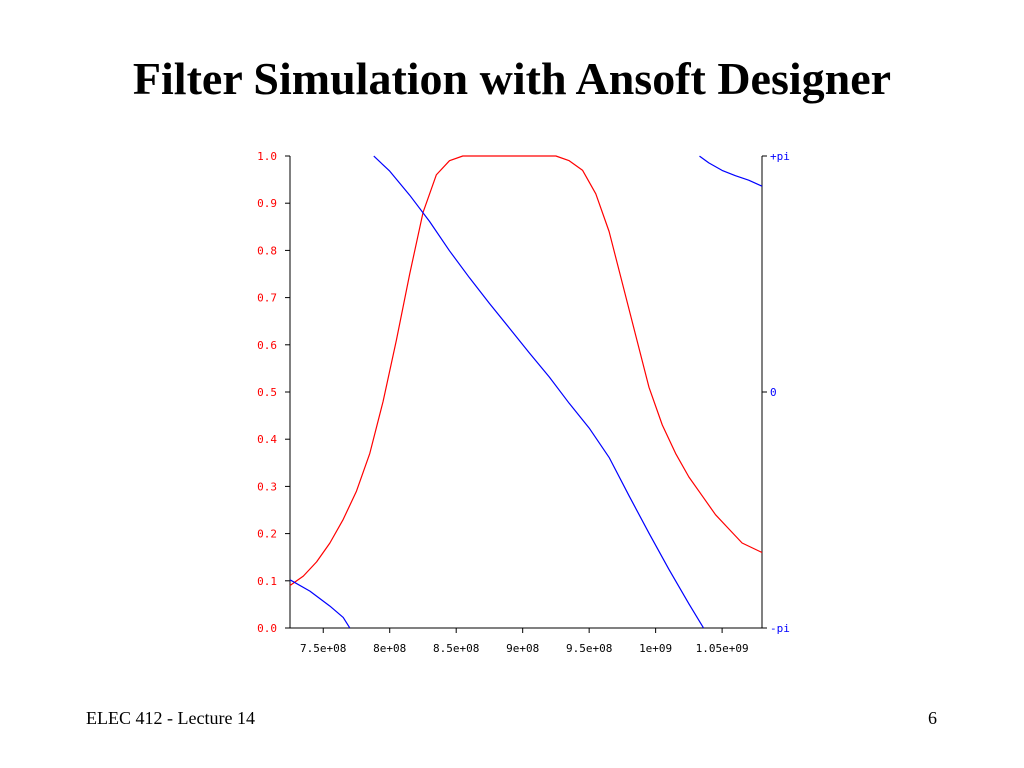 The width and height of the screenshot is (1024, 768). Describe the element at coordinates (456, 648) in the screenshot. I see `x-tick-label: 8.5e+08` at that location.